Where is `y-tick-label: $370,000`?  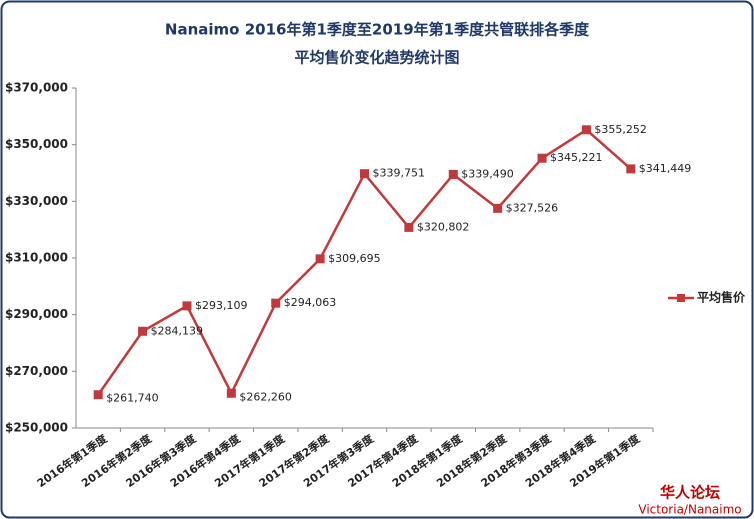
y-tick-label: $370,000 is located at coordinates (36, 88).